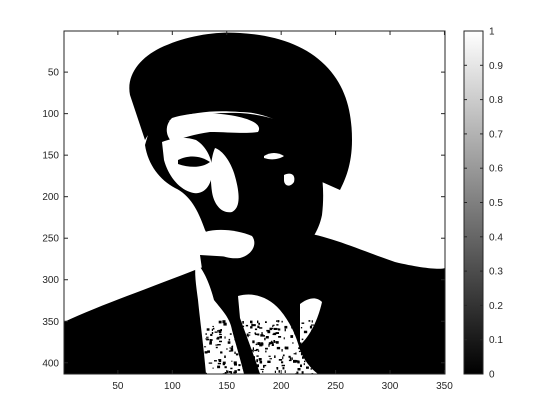 This screenshot has width=560, height=420. I want to click on colorbar-tick-label: 0.6, so click(496, 169).